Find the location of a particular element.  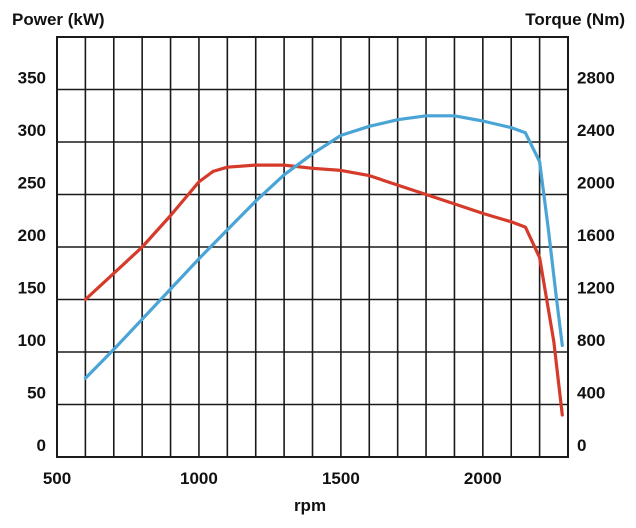

y-right-tick-label: 2800 is located at coordinates (596, 78).